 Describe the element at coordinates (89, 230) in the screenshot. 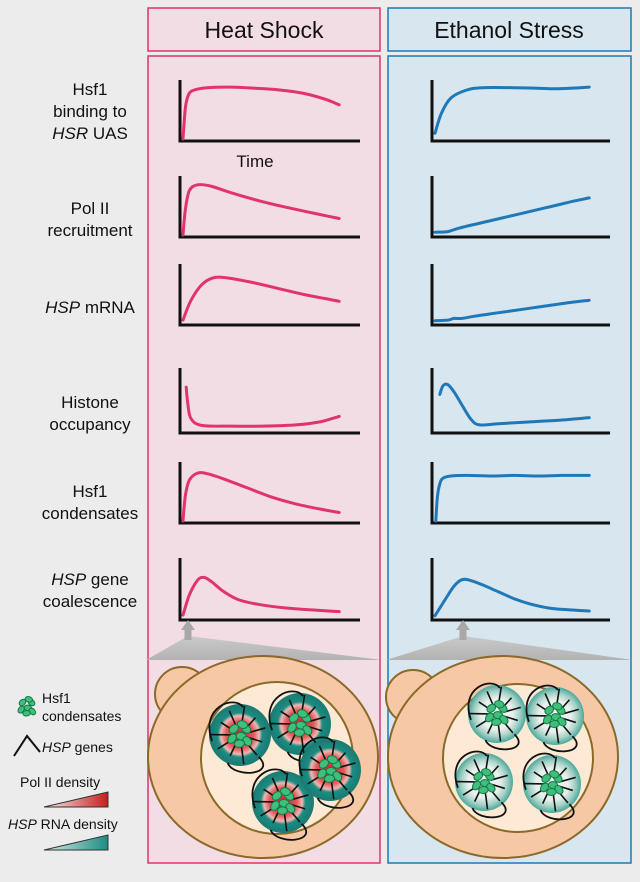

I see `row-label-pol2-line2: recruitment` at that location.